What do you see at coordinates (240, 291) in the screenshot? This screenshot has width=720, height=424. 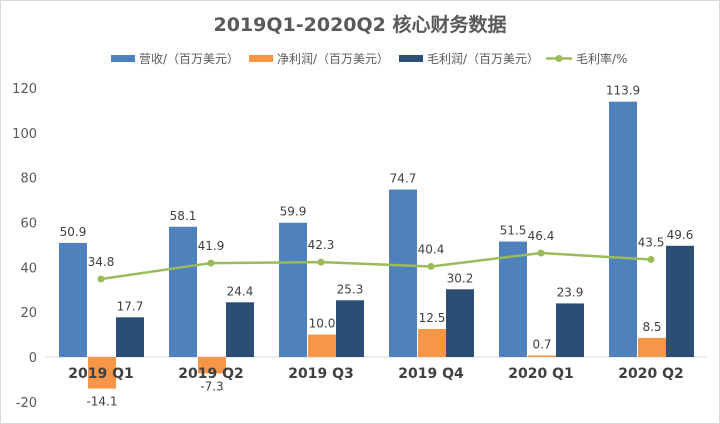 I see `data-label: 24.4` at bounding box center [240, 291].